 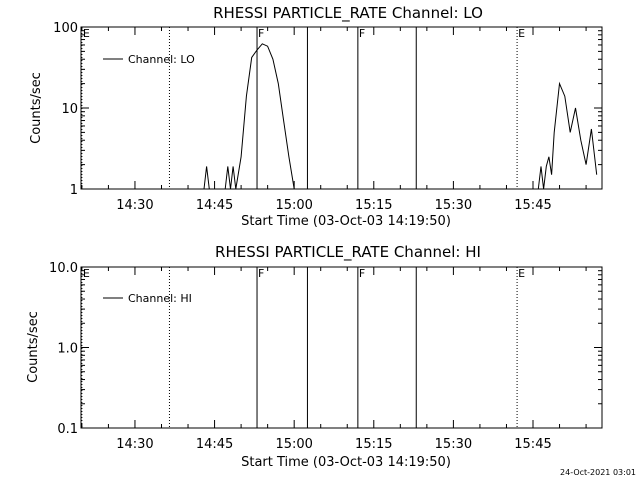 What do you see at coordinates (598, 472) in the screenshot?
I see `timestamp: 24-Oct-2021 03:01` at bounding box center [598, 472].